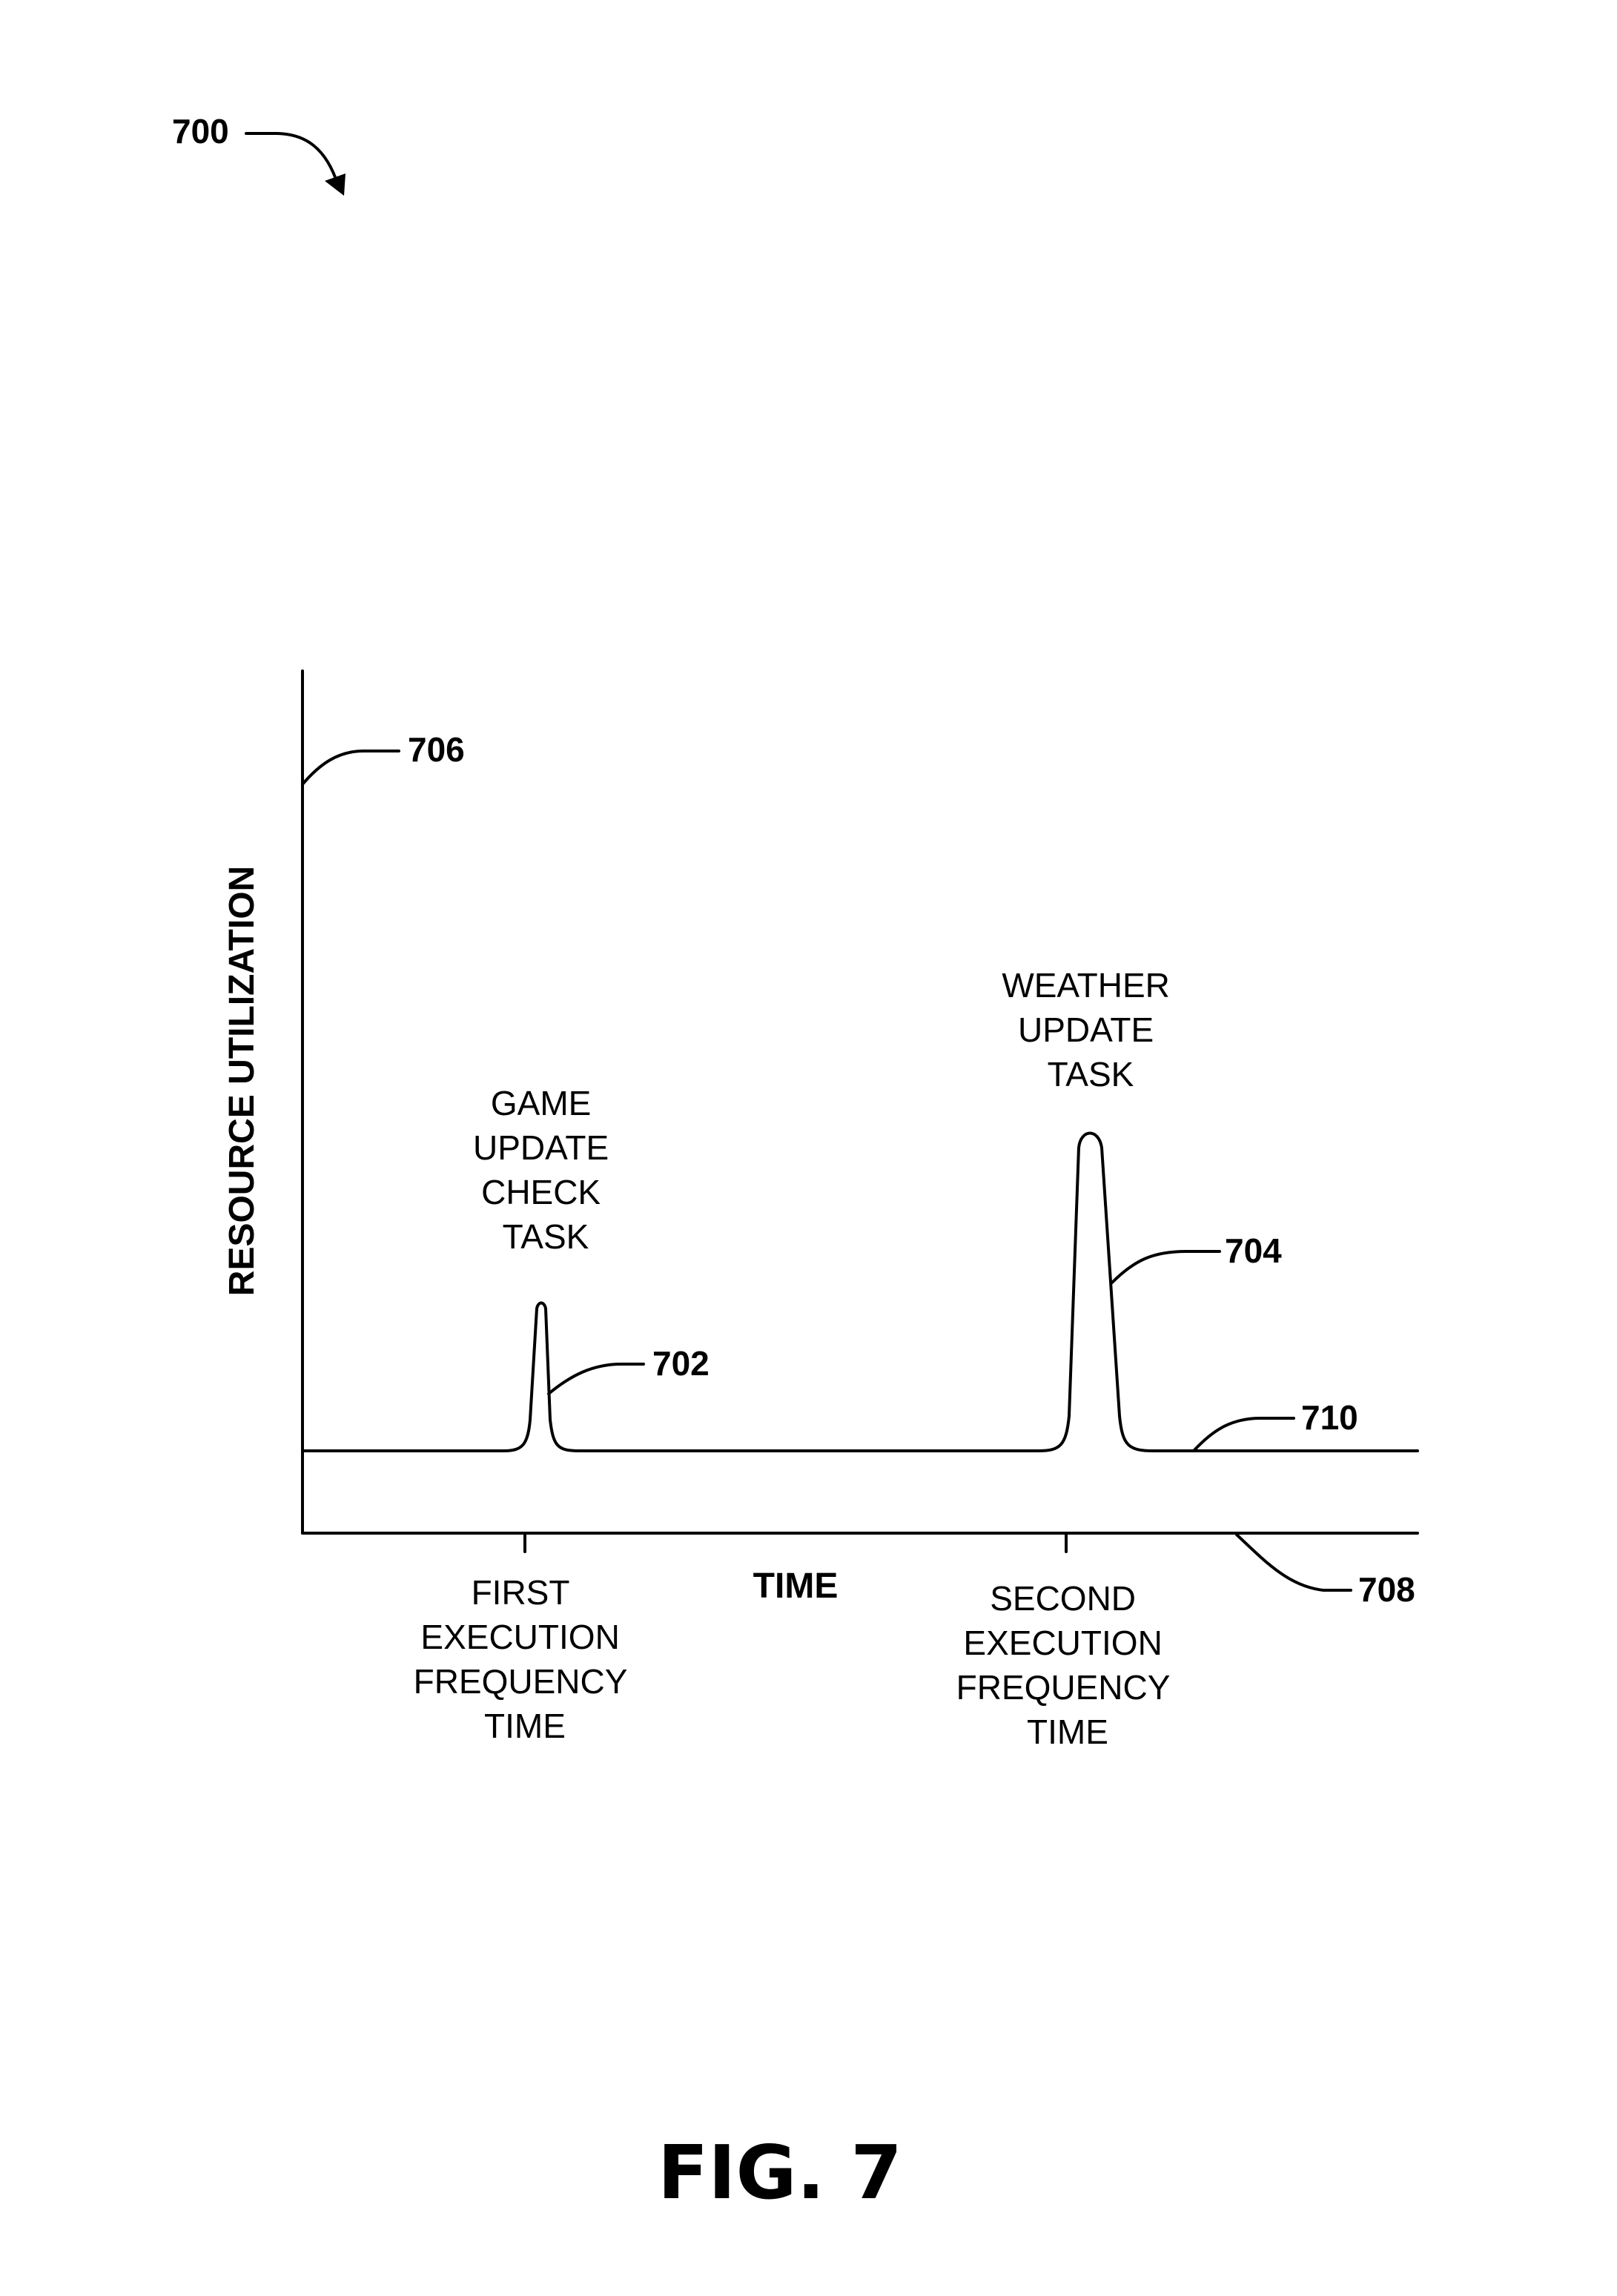 The height and width of the screenshot is (2296, 1617). Describe the element at coordinates (597, 1379) in the screenshot. I see `peak-702-leader` at that location.